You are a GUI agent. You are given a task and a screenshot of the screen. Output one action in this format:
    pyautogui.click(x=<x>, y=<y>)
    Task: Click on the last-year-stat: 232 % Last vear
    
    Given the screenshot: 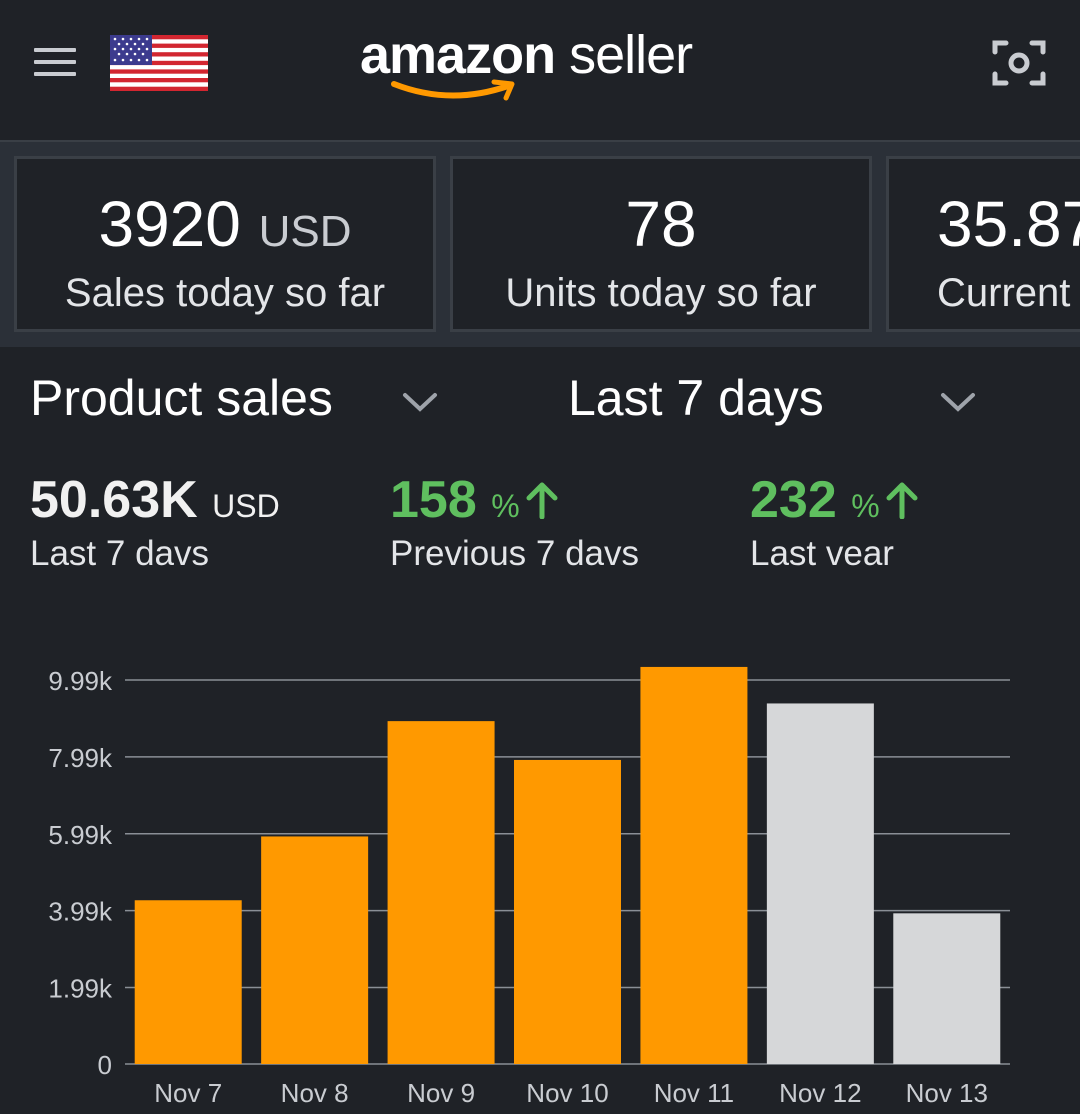 What is the action you would take?
    pyautogui.click(x=835, y=530)
    